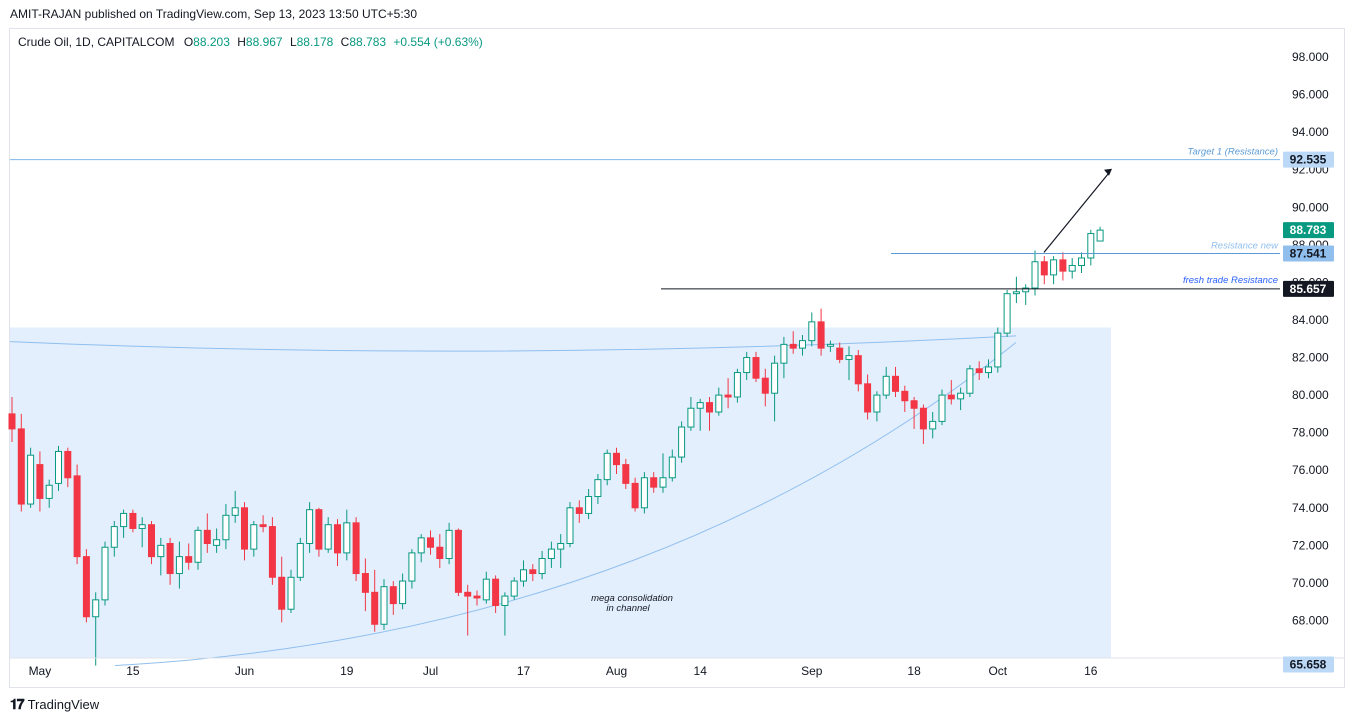 The width and height of the screenshot is (1355, 721). Describe the element at coordinates (264, 42) in the screenshot. I see `high-value: 88.967` at that location.